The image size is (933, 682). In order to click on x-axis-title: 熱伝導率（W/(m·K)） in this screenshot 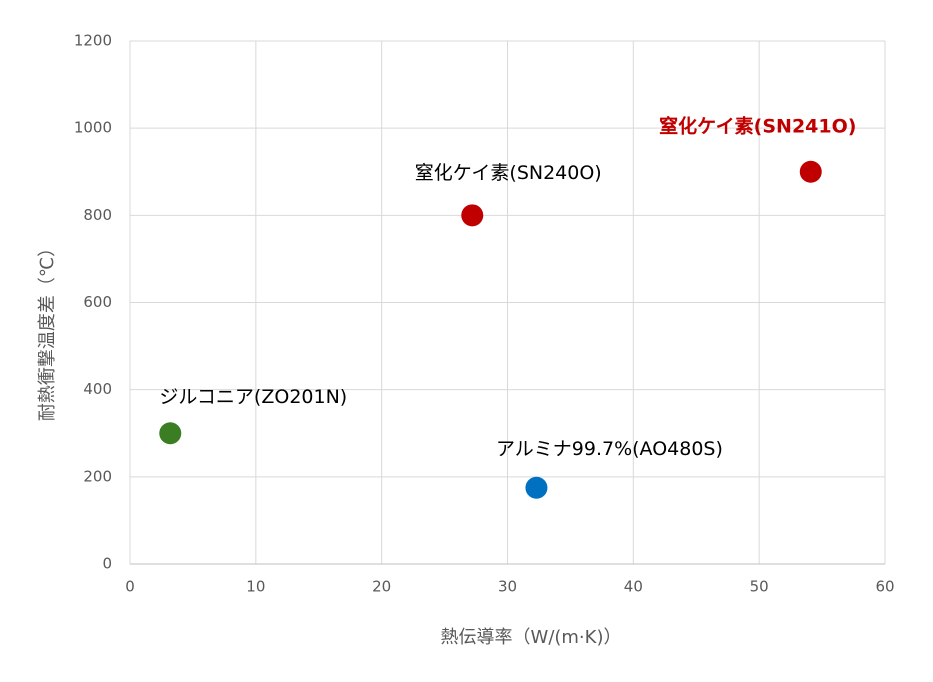, I will do `click(531, 637)`.